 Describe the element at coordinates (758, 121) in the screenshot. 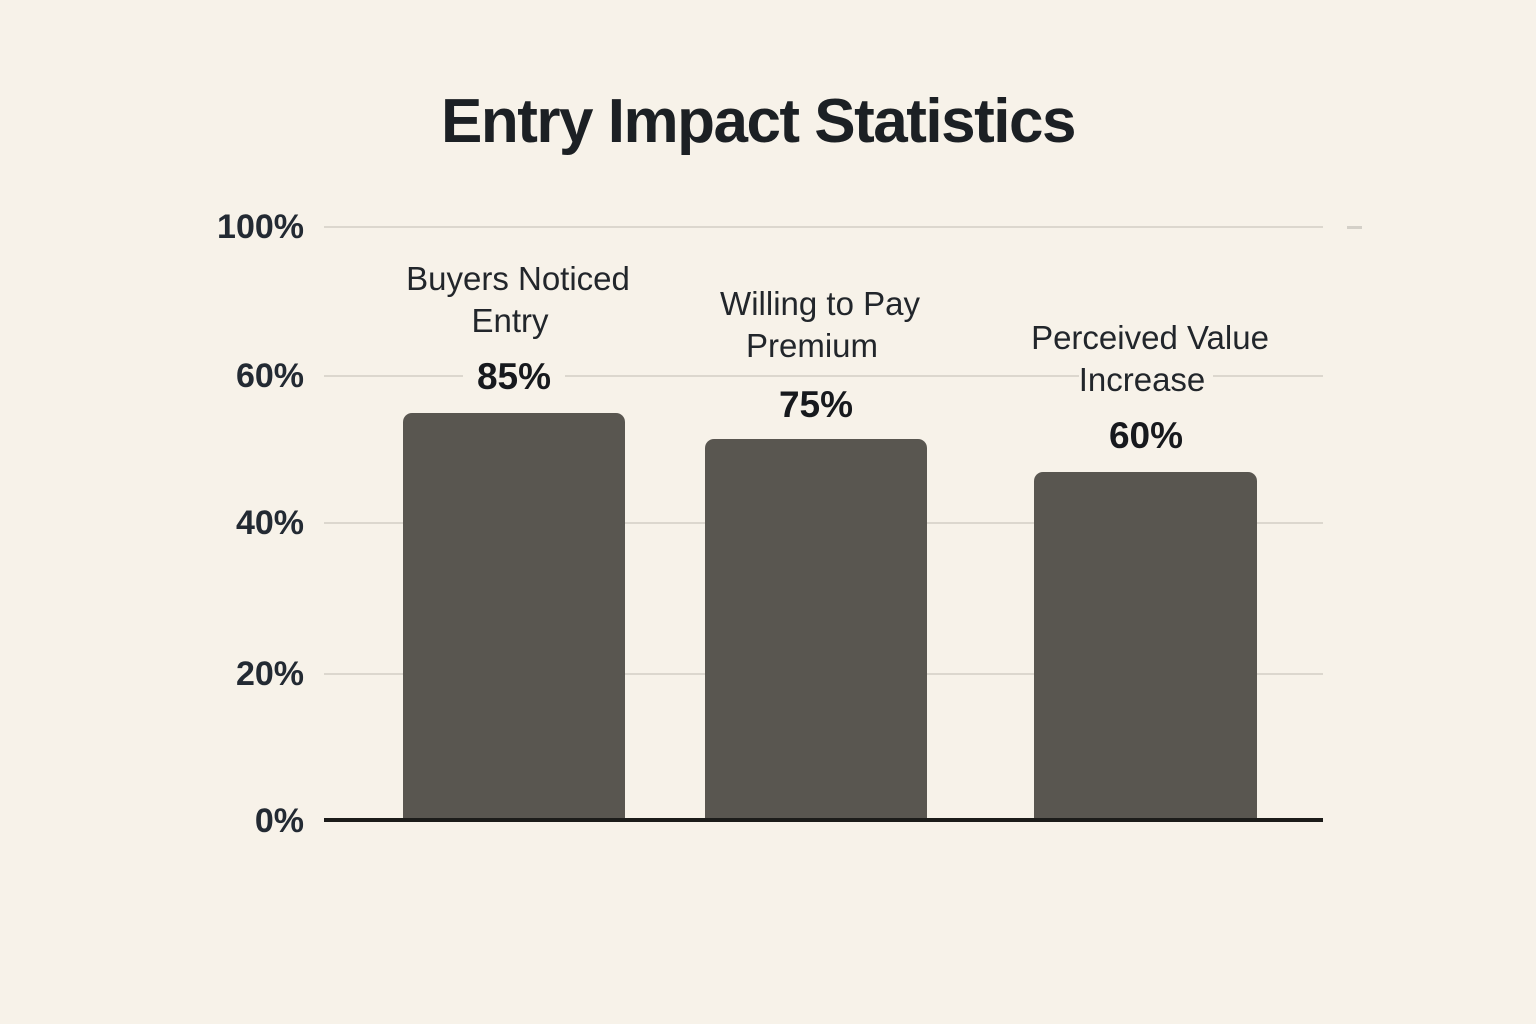

I see `chart-title: Entry Impact Statistics` at that location.